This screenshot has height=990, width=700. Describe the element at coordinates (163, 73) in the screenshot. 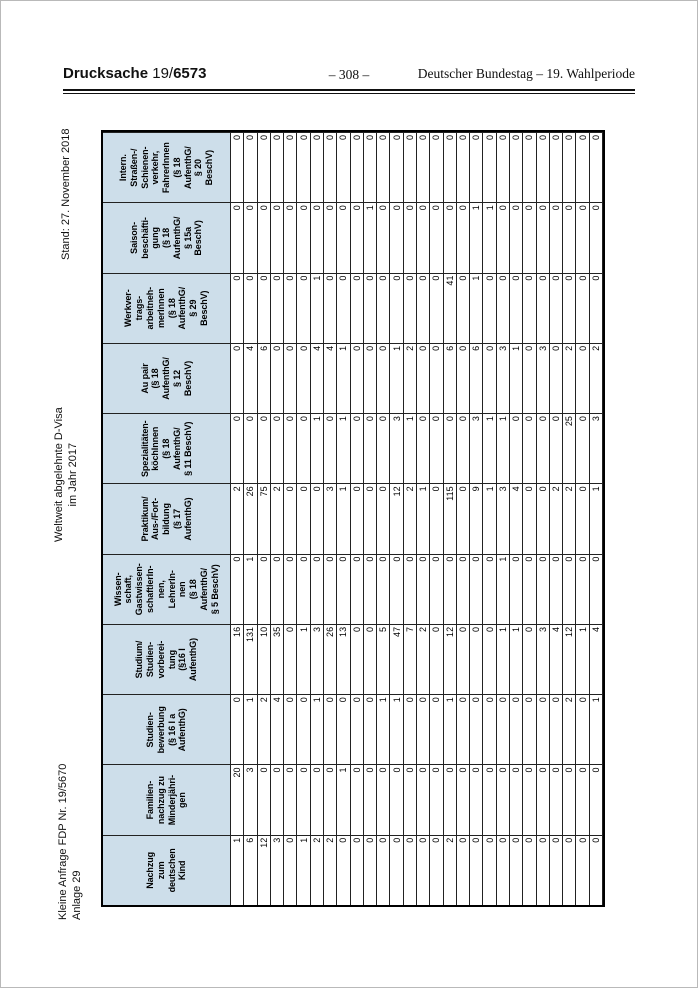

I see `drucksache-prefix: 19/` at that location.